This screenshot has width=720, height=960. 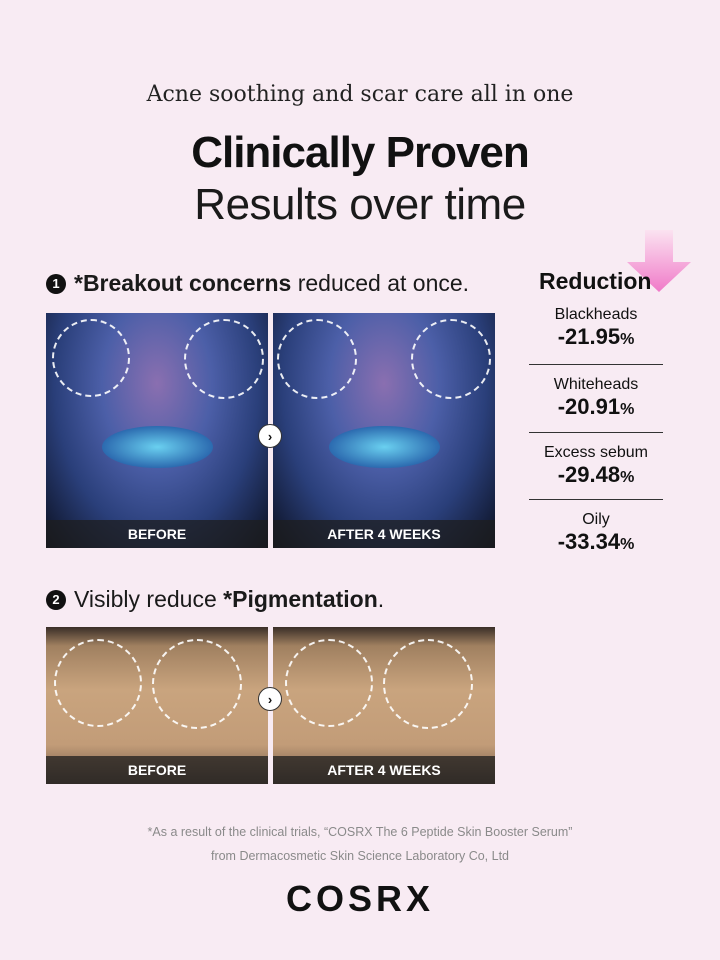 What do you see at coordinates (183, 283) in the screenshot?
I see `section1-bold: *Breakout concerns` at bounding box center [183, 283].